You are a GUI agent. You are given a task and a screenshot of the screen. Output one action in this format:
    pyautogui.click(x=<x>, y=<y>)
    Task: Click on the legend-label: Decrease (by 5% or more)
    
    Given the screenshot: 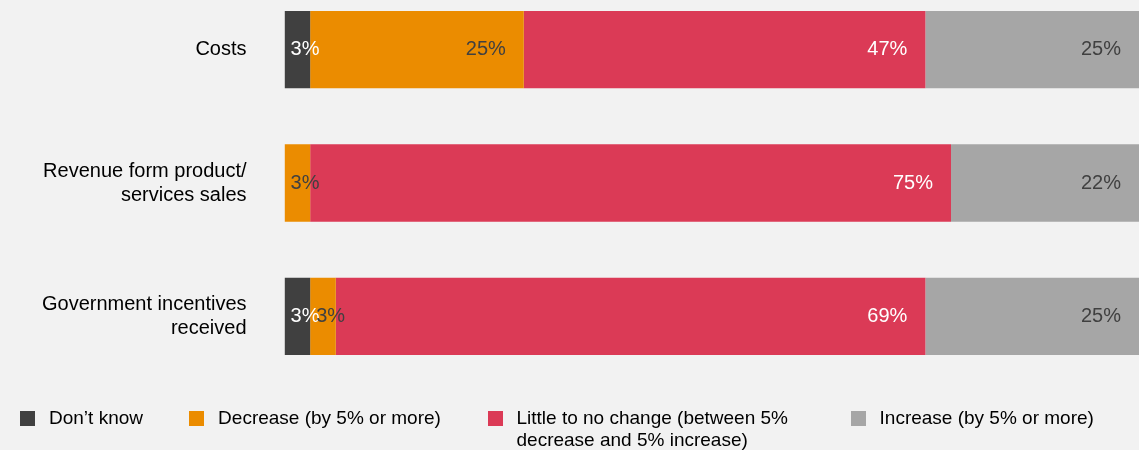 What is the action you would take?
    pyautogui.click(x=329, y=418)
    